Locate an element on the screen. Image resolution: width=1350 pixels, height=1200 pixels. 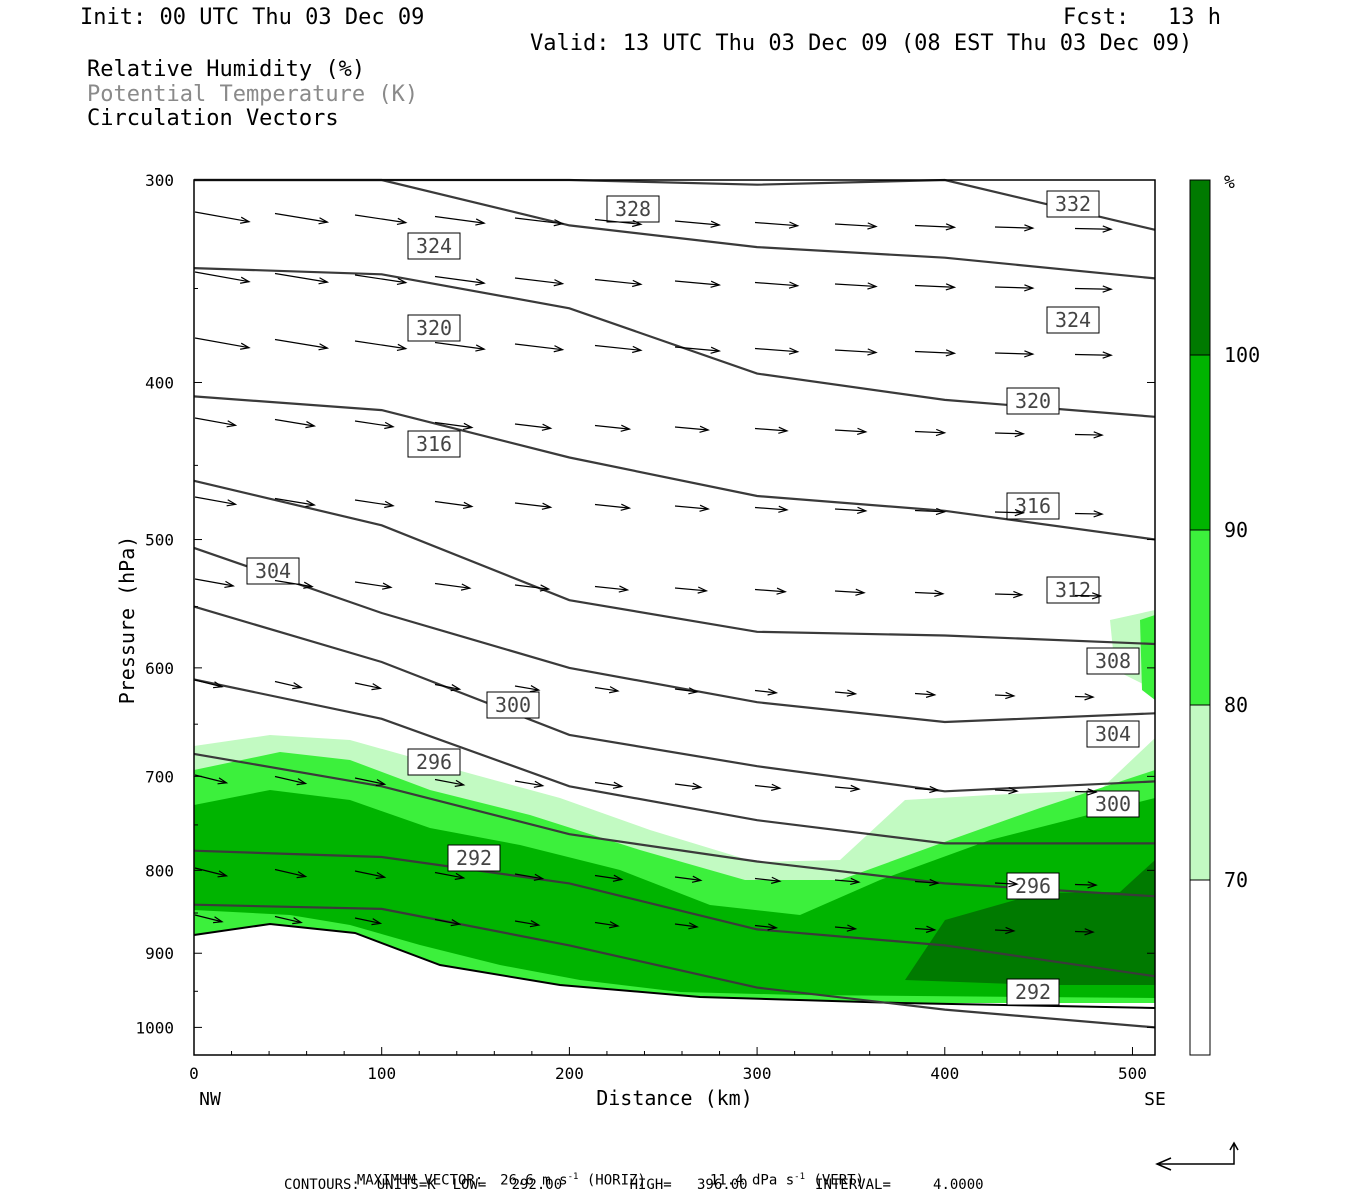
right-end-label: SE is located at coordinates (1155, 1099).